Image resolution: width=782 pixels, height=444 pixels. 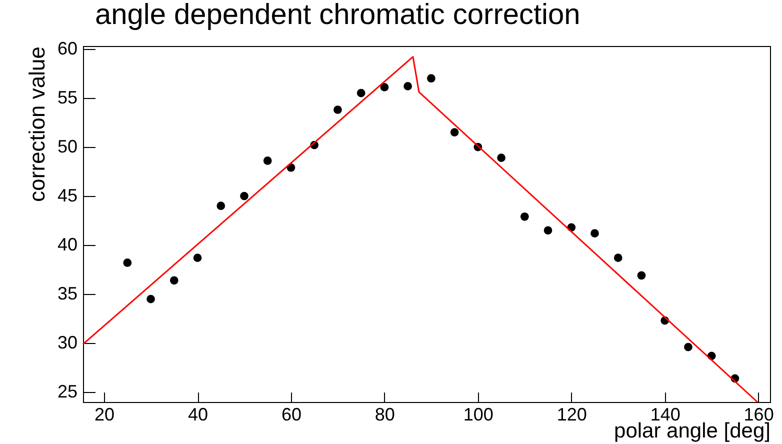 I want to click on x-tick-label: 20, so click(x=104, y=414).